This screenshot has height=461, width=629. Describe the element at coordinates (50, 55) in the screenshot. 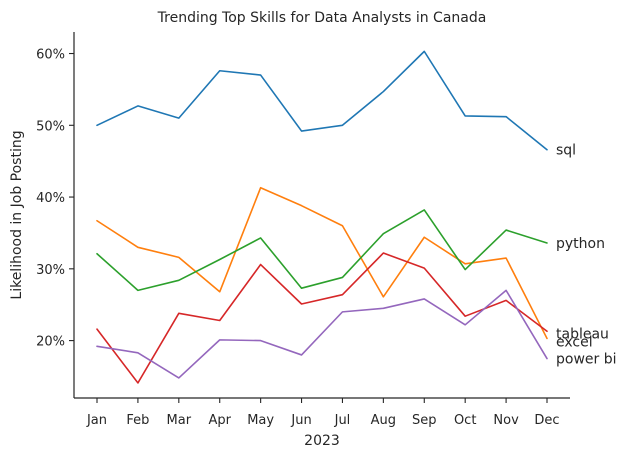

I see `y-tick-label: 60%` at that location.